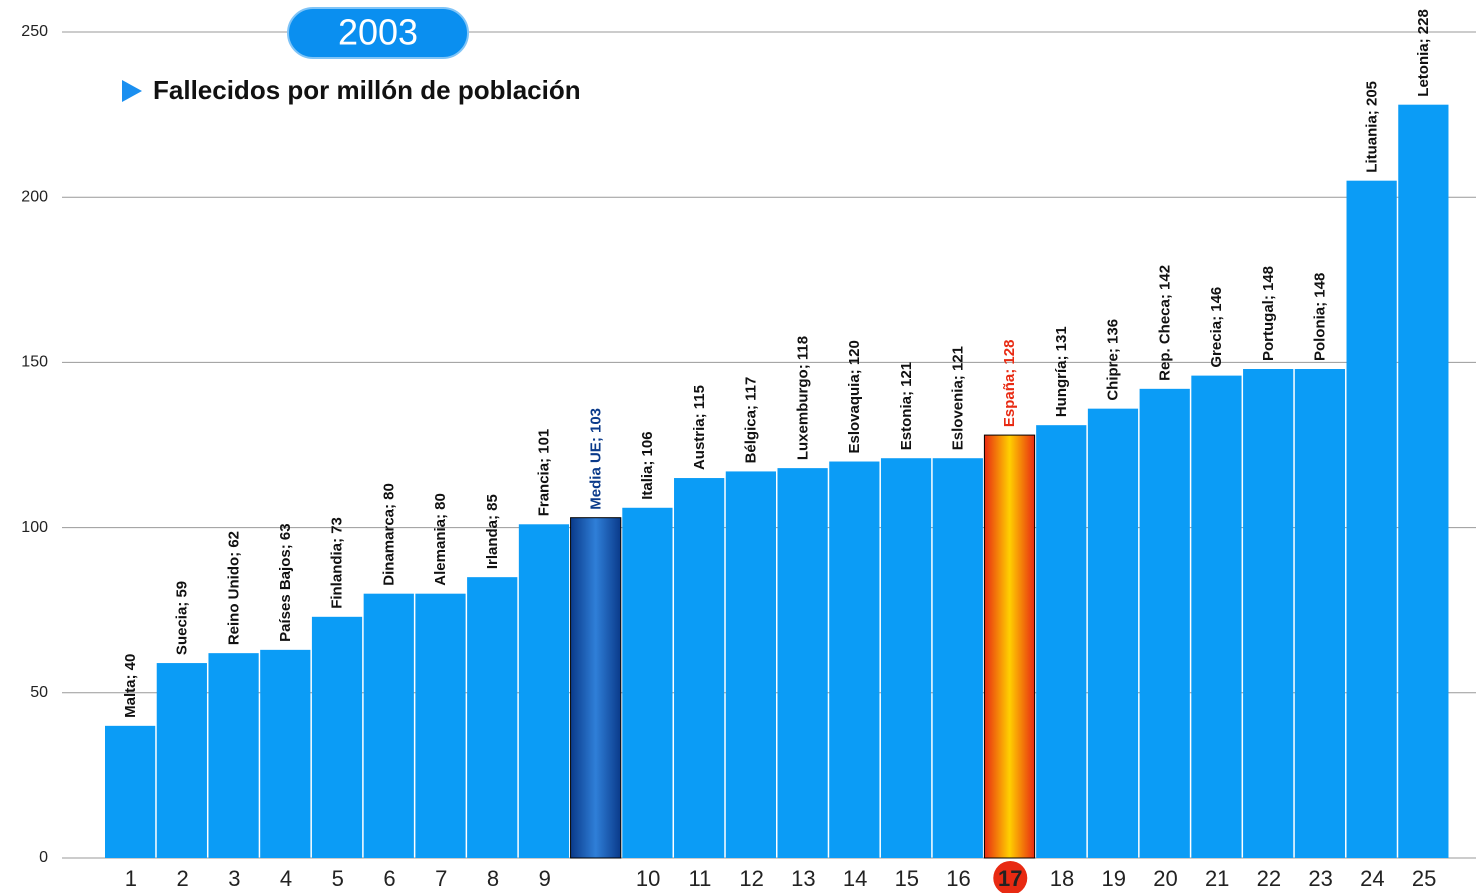 This screenshot has height=893, width=1476. Describe the element at coordinates (699, 427) in the screenshot. I see `data-label: Austria; 115` at that location.